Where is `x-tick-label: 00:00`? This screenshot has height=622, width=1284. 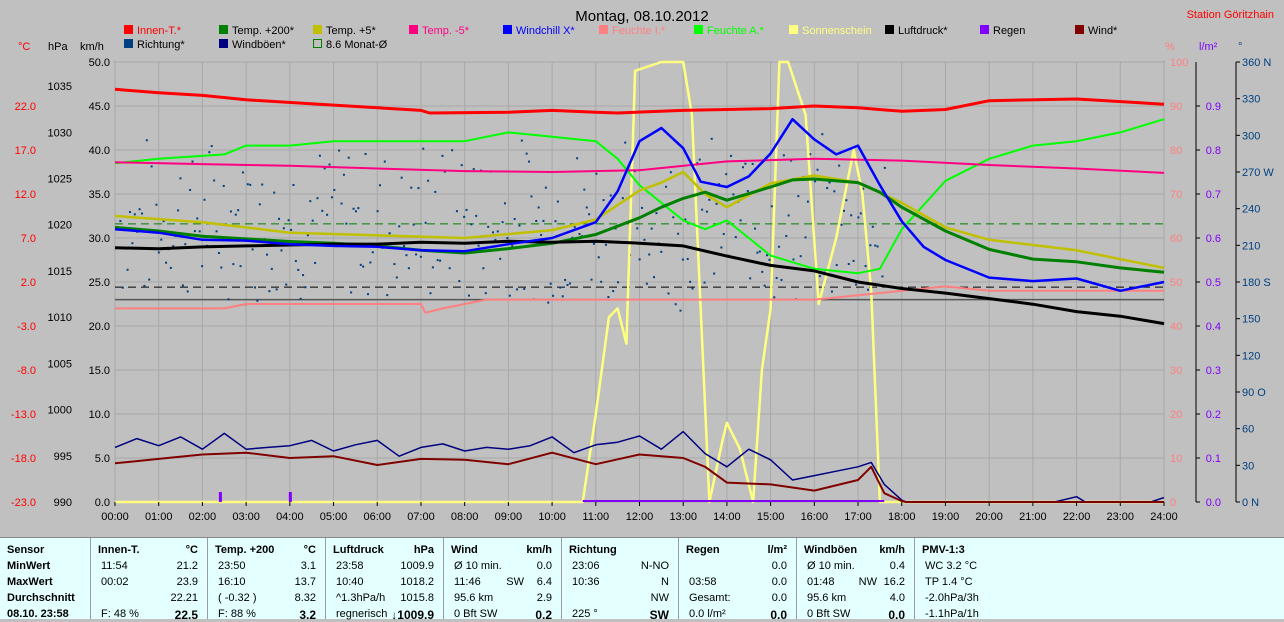 x-tick-label: 00:00 is located at coordinates (115, 517).